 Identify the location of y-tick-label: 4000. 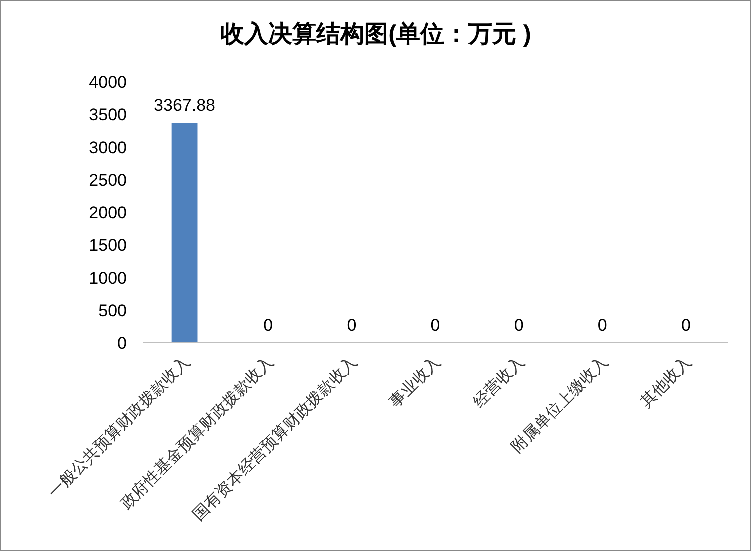
(108, 82).